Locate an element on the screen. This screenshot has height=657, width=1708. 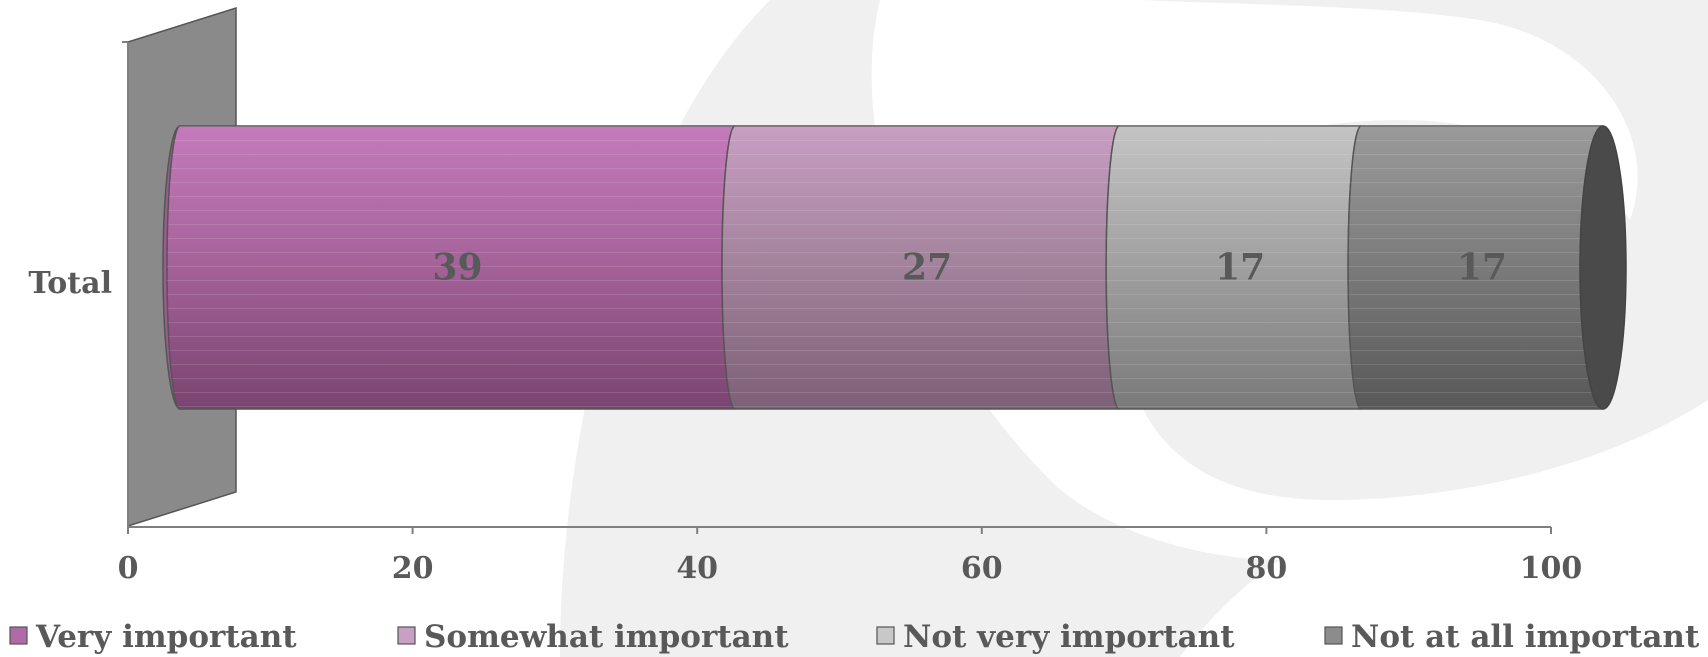
category-label: Total is located at coordinates (70, 283).